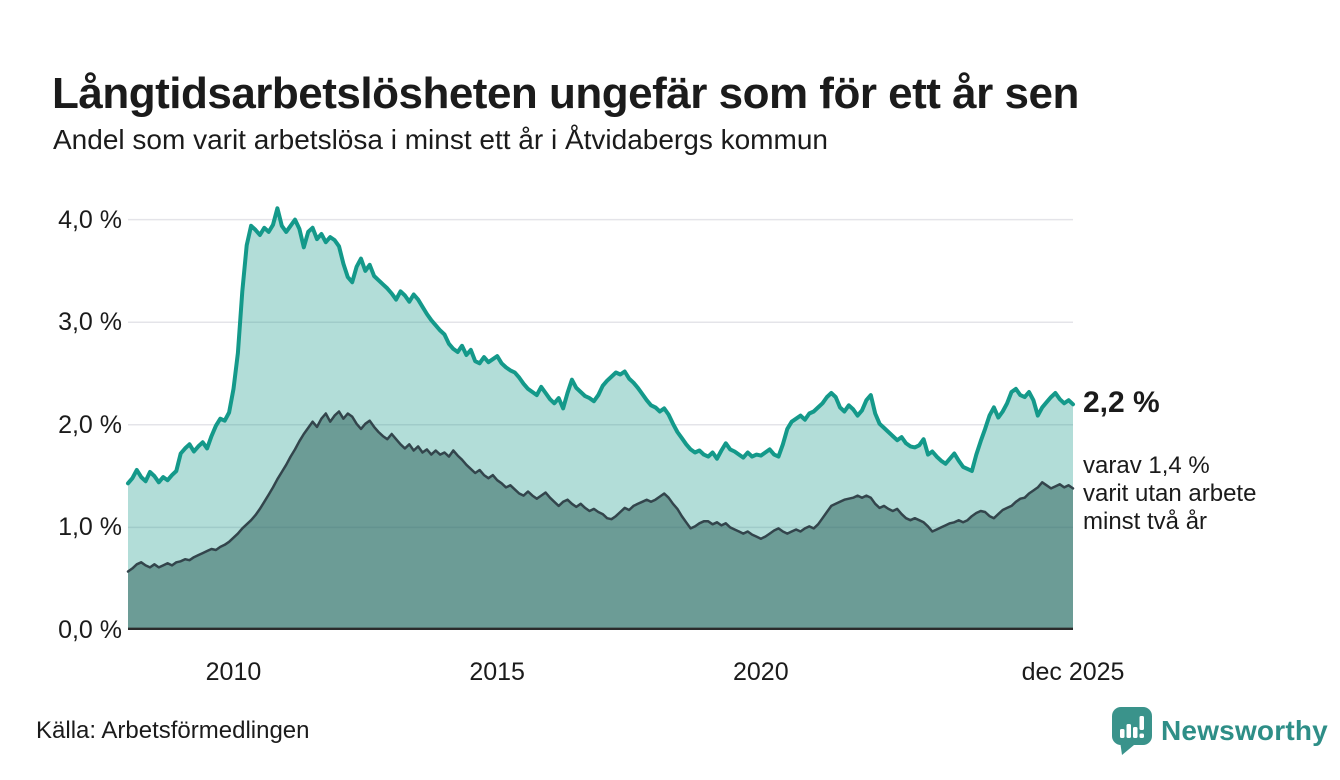  What do you see at coordinates (90, 527) in the screenshot?
I see `y-tick-label: 1,0 %` at bounding box center [90, 527].